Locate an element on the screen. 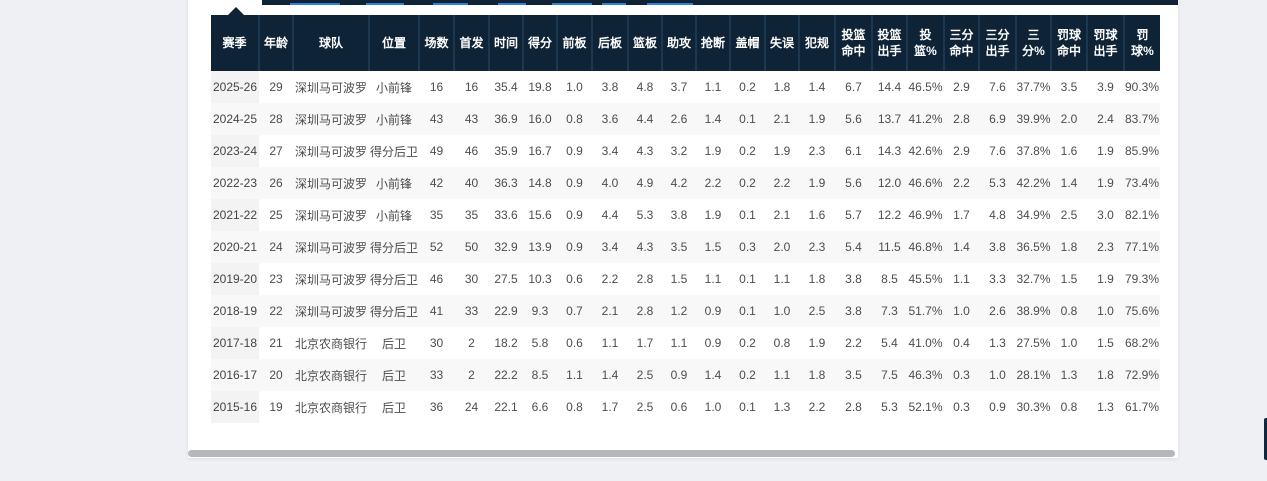  cell-starts: 30 is located at coordinates (471, 279).